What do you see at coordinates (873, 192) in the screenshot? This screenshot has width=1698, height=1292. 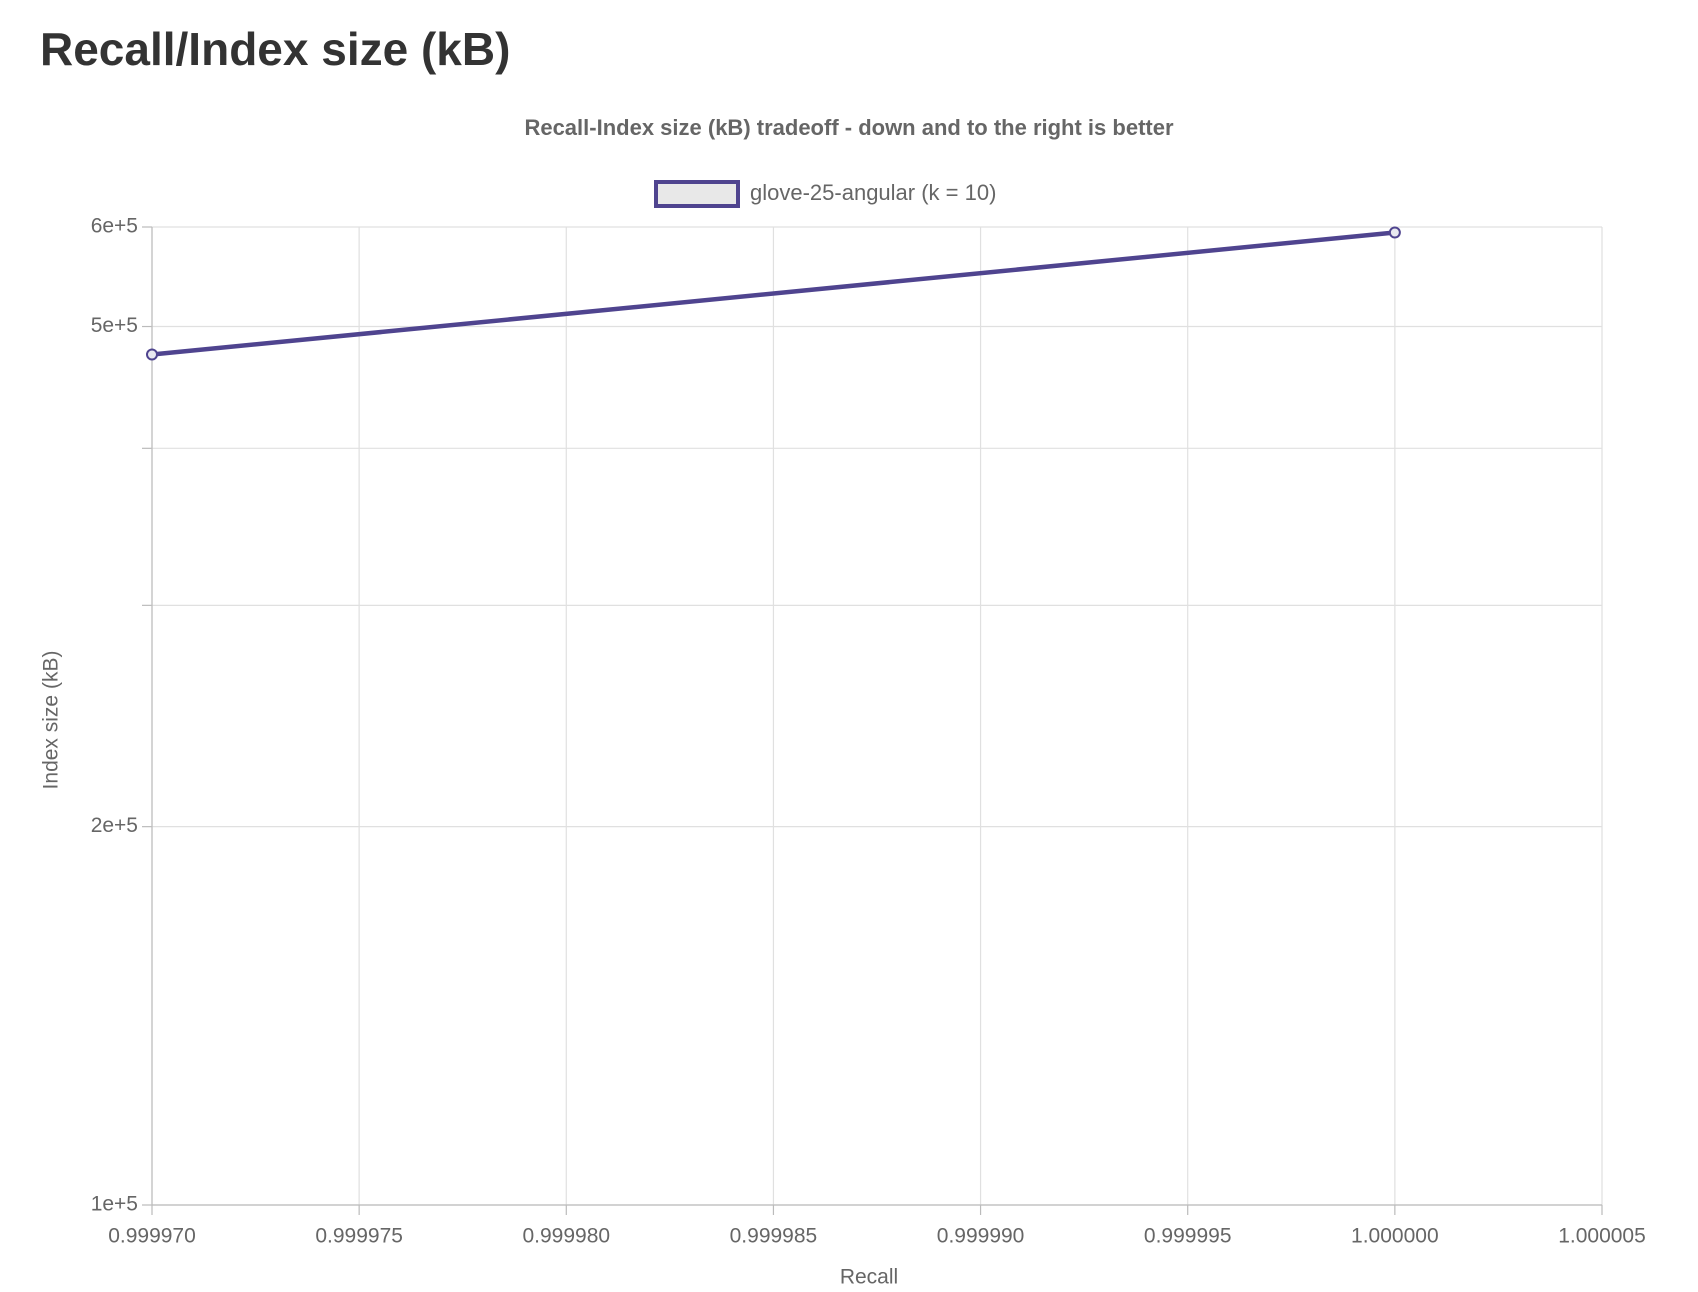 I see `legend-label: glove-25-angular (k = 10)` at bounding box center [873, 192].